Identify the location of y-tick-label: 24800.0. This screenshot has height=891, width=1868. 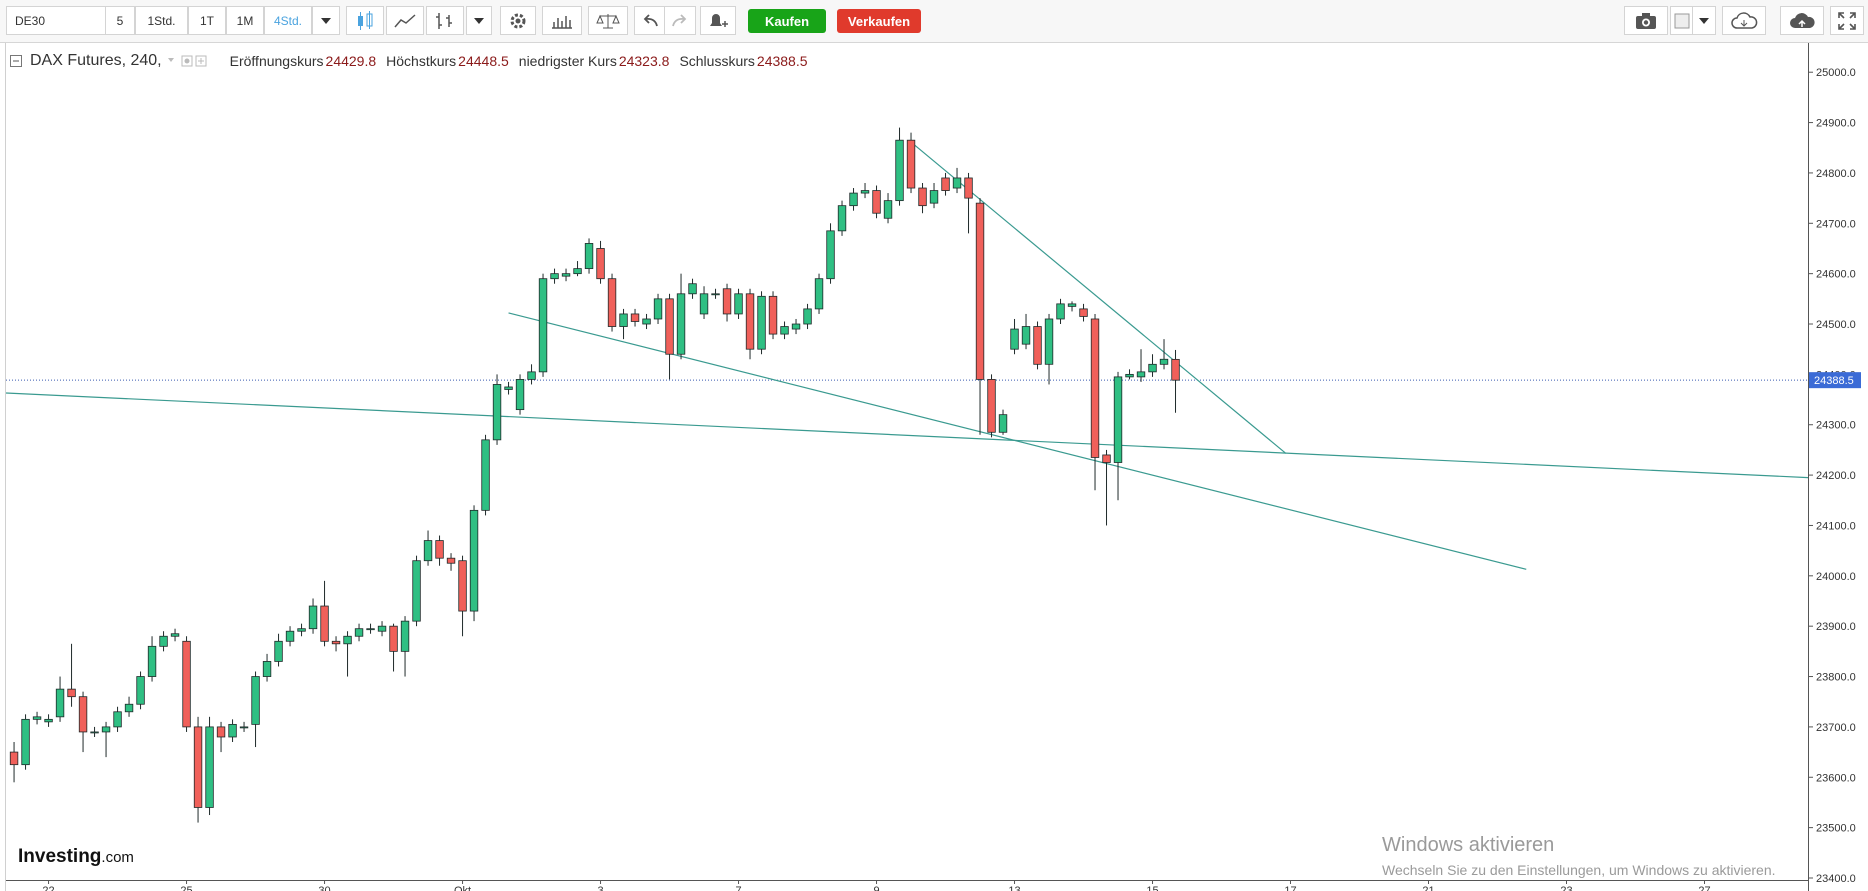
(1836, 174).